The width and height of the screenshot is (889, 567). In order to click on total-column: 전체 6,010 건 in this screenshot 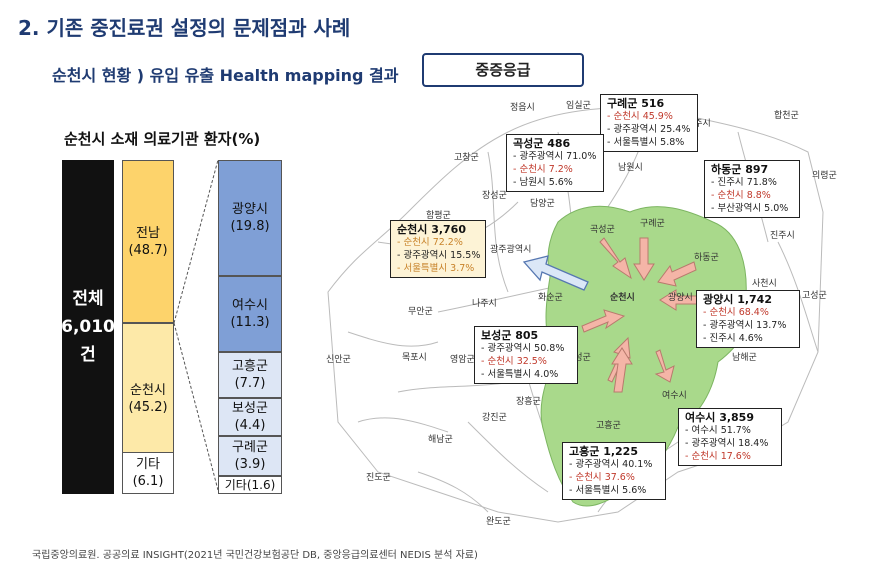, I will do `click(88, 327)`.